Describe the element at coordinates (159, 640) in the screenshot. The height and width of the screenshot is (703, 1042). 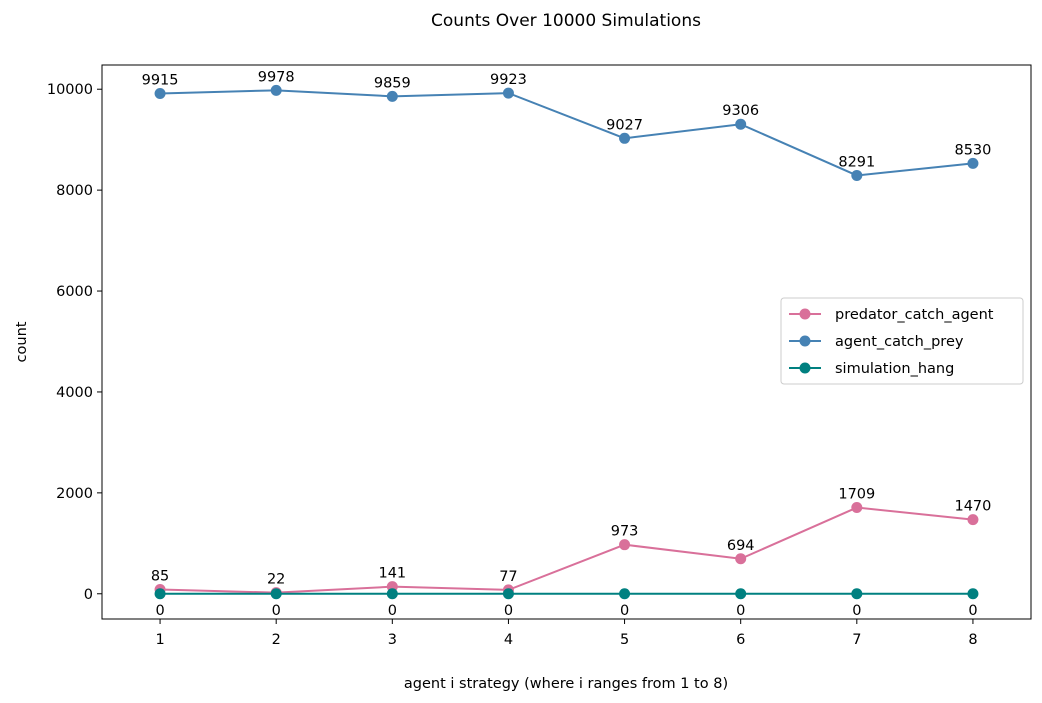
I see `x-tick-label: 1` at that location.